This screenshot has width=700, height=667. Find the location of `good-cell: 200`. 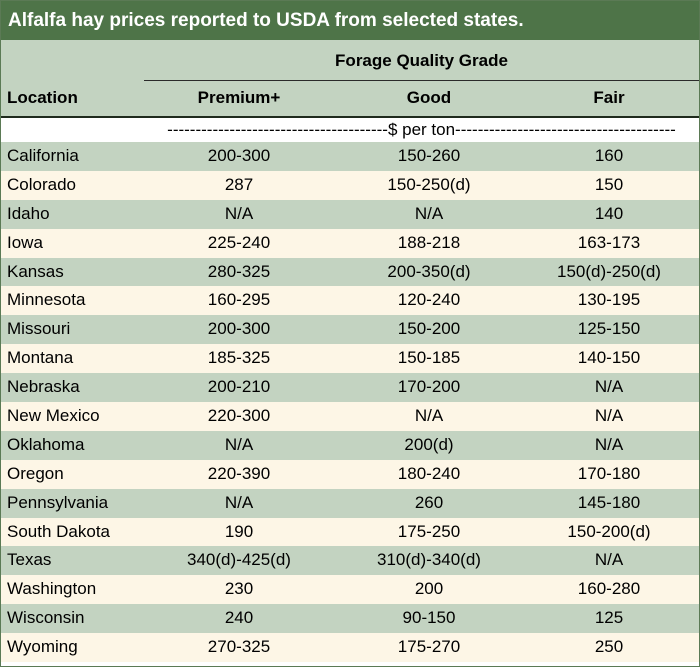

good-cell: 200 is located at coordinates (429, 589).